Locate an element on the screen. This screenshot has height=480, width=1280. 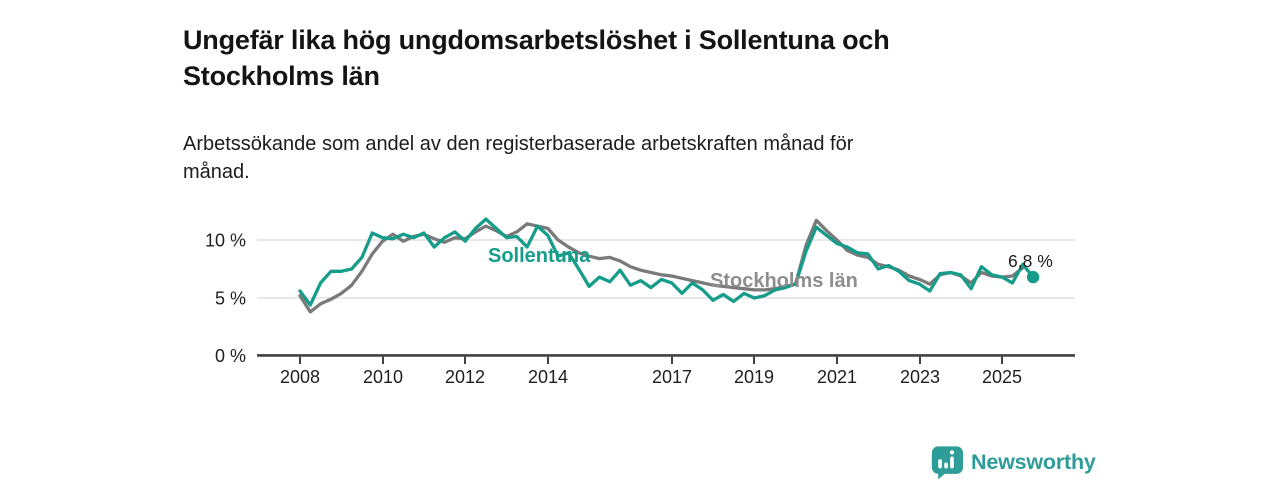
x-axis-label-2017: 2017 is located at coordinates (672, 377).